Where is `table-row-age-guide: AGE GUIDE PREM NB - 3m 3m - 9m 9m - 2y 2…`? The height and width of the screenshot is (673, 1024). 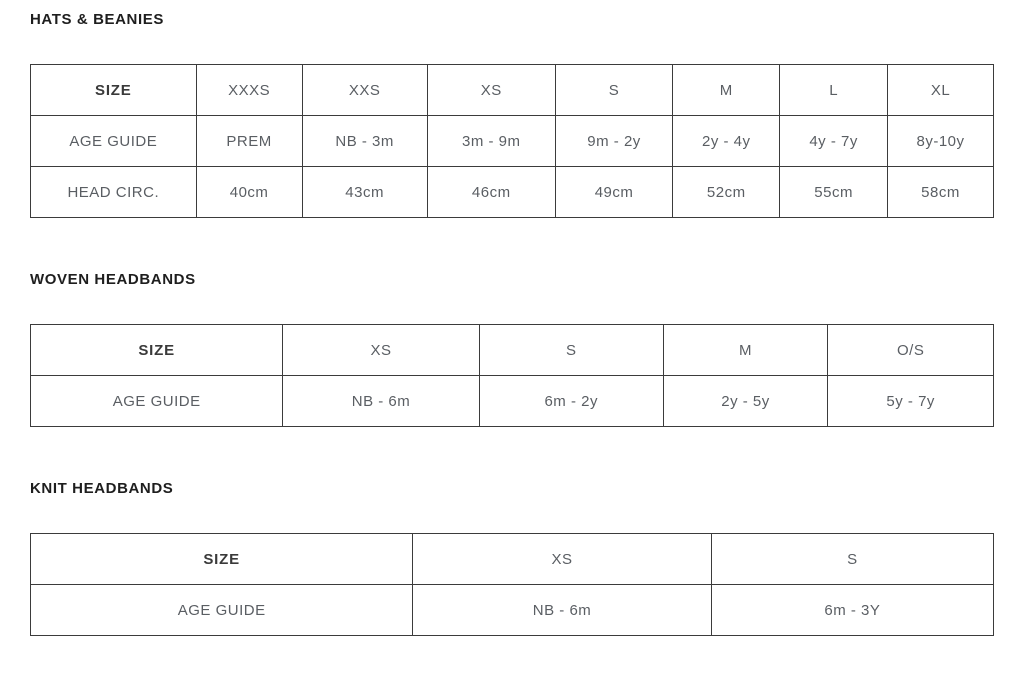 table-row-age-guide: AGE GUIDE PREM NB - 3m 3m - 9m 9m - 2y 2… is located at coordinates (512, 141).